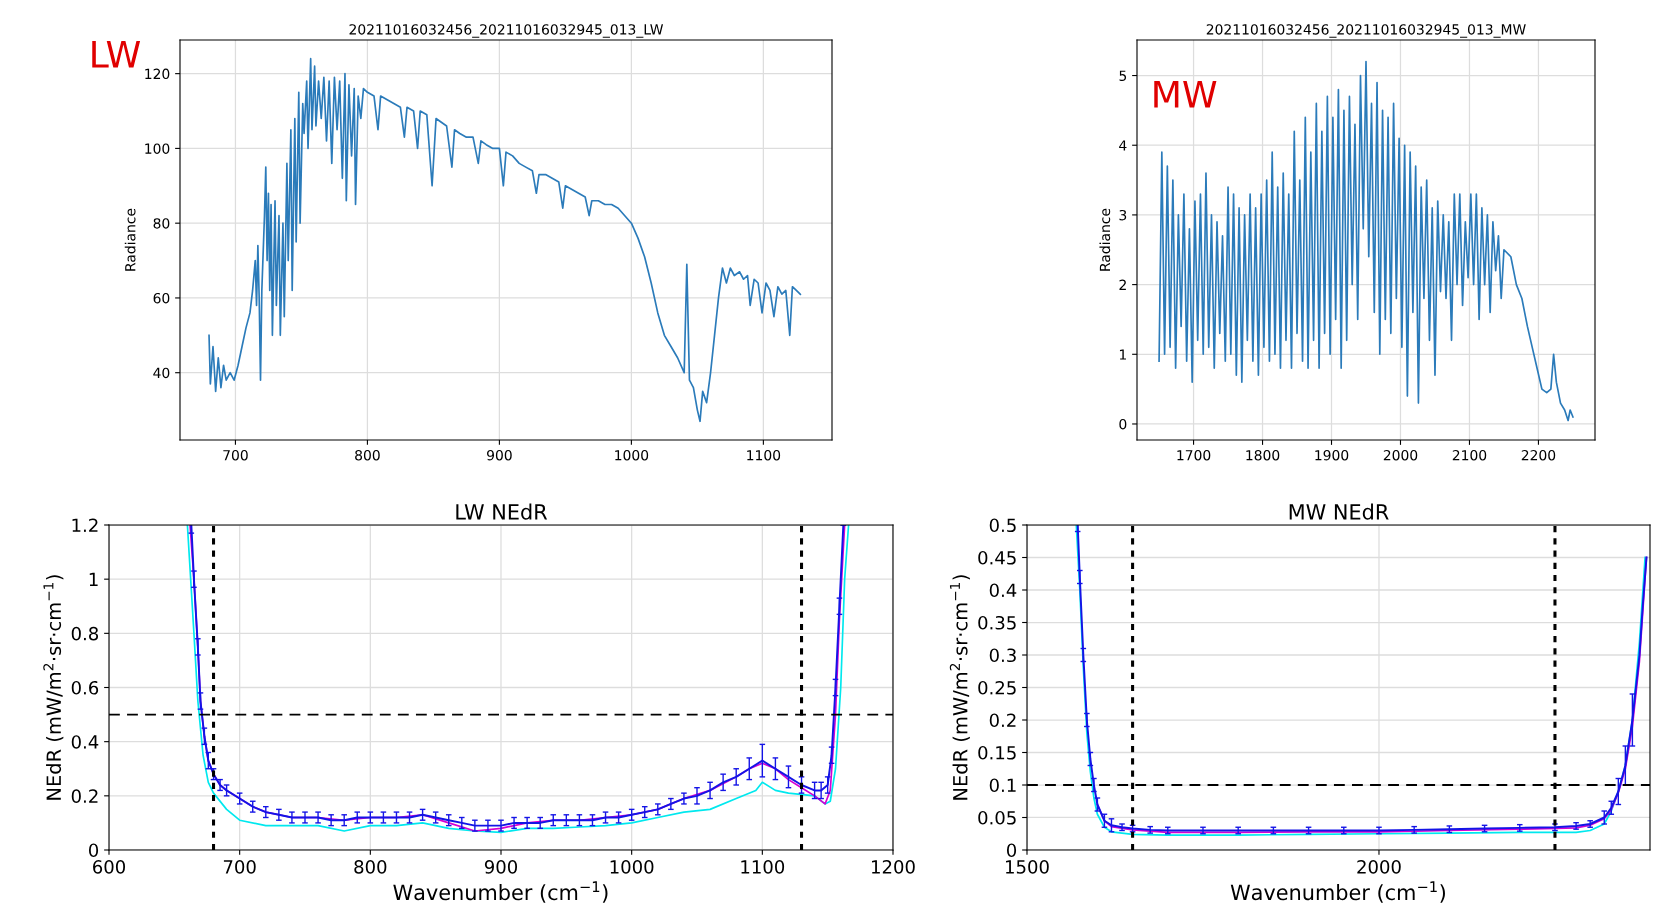 The image size is (1678, 904). I want to click on y-tick-label: 0.05, so click(997, 817).